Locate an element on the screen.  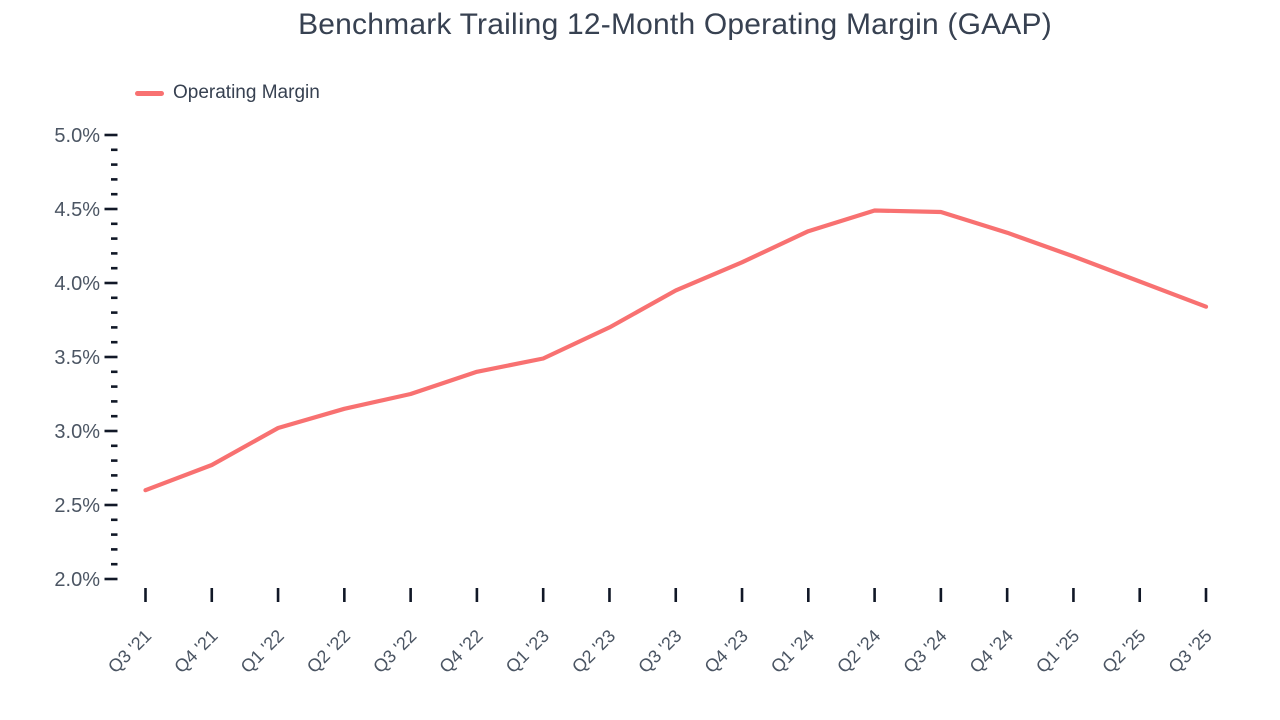
y-axis-tick-label: 4.0% is located at coordinates (77, 284).